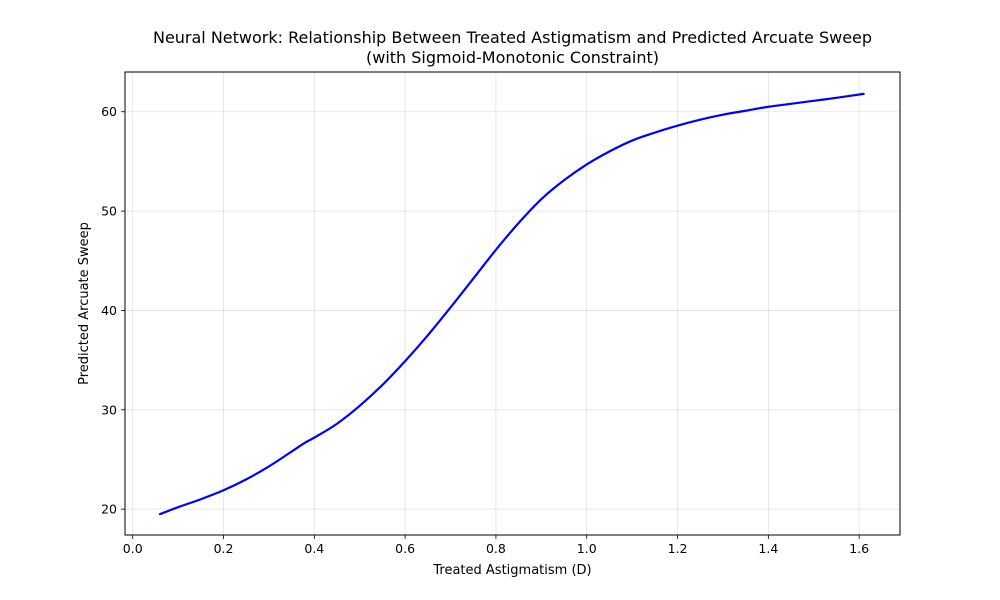 This screenshot has width=1000, height=600. What do you see at coordinates (587, 548) in the screenshot?
I see `x-tick-label: 1.0` at bounding box center [587, 548].